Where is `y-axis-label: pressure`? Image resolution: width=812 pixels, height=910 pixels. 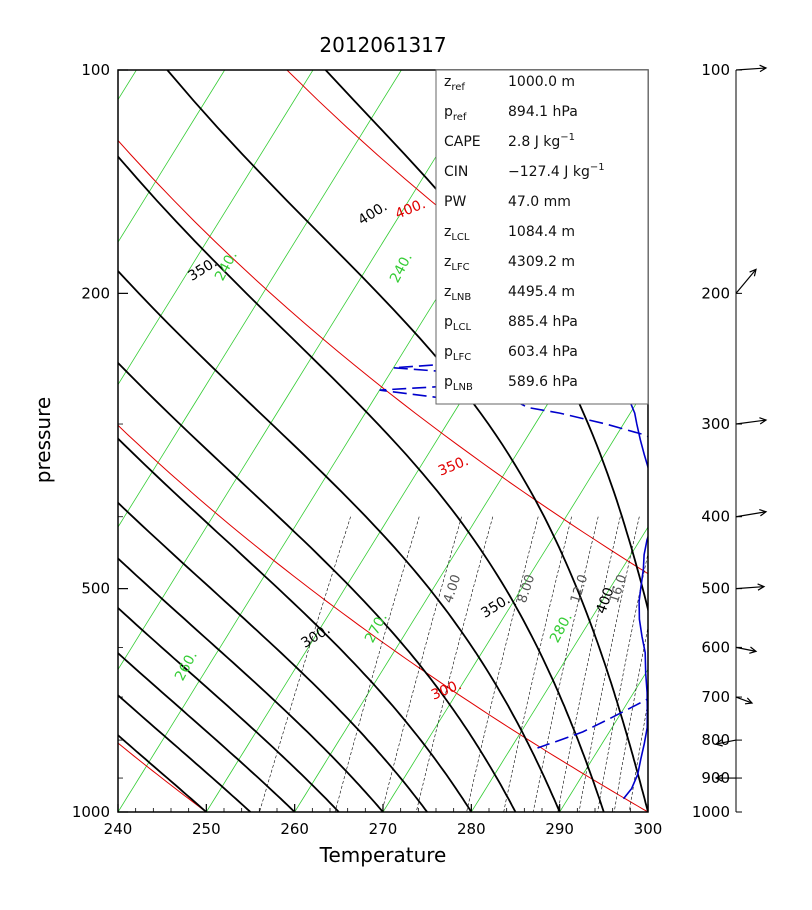 y-axis-label: pressure is located at coordinates (43, 440).